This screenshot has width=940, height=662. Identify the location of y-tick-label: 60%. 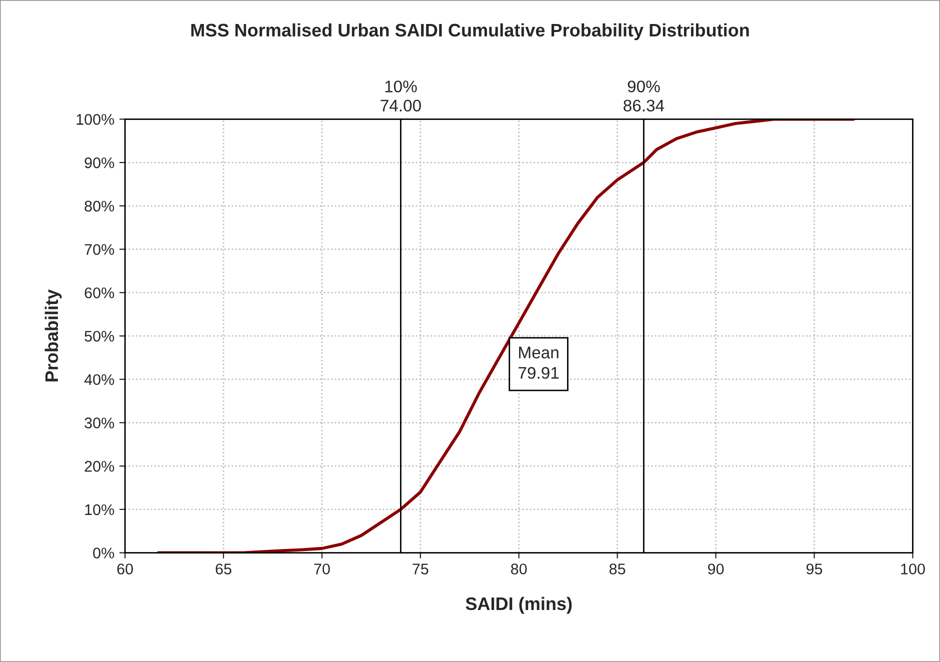
(99, 292).